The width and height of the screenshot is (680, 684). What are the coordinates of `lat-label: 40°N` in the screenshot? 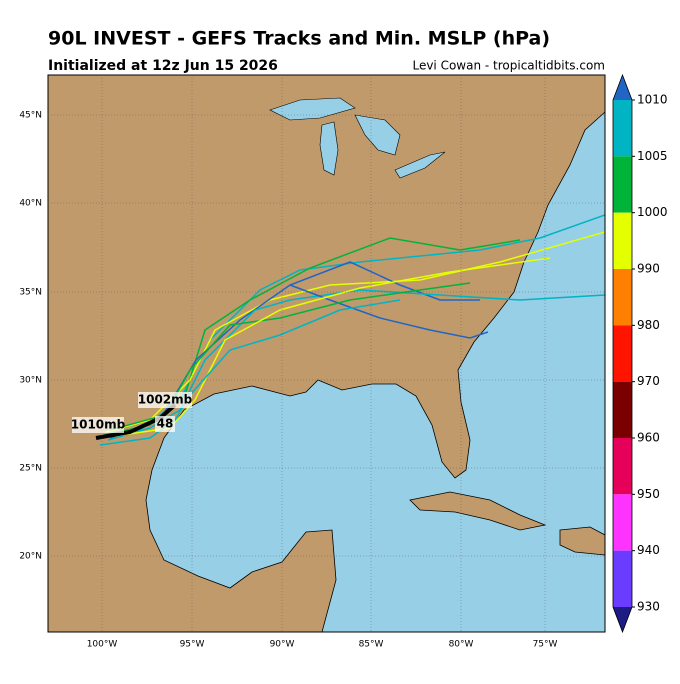 It's located at (30, 204).